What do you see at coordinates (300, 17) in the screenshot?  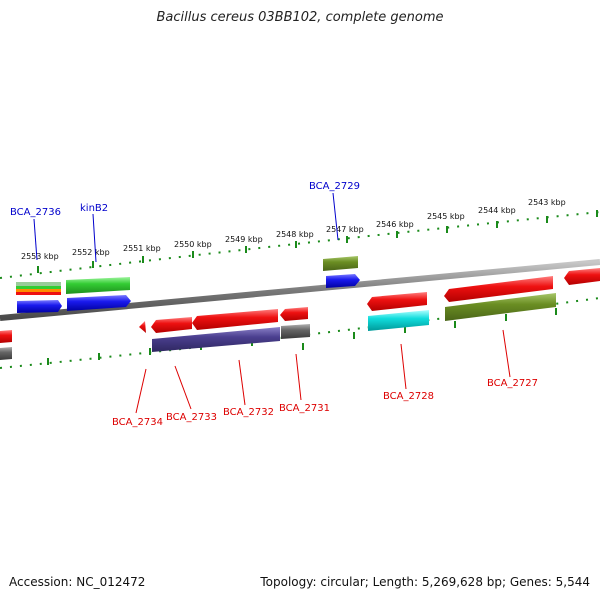 I see `genome-title: Bacillus cereus 03BB102, complete genome` at bounding box center [300, 17].